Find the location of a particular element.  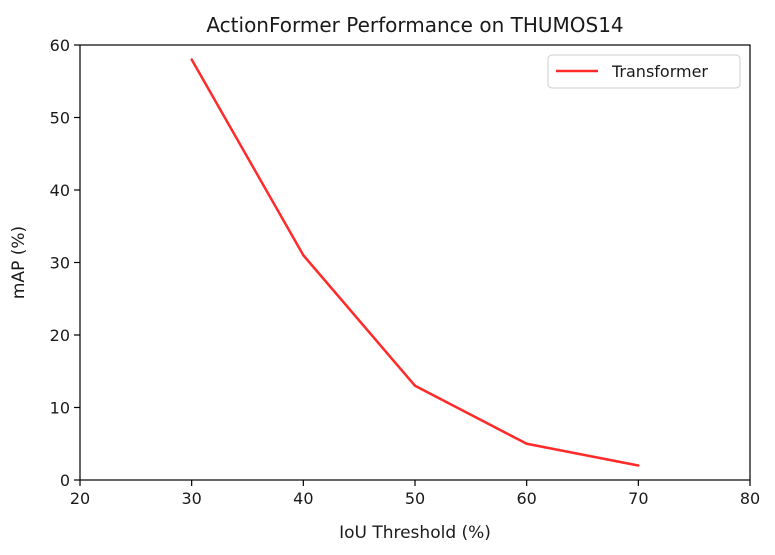

x-tick-label: 40 is located at coordinates (303, 498).